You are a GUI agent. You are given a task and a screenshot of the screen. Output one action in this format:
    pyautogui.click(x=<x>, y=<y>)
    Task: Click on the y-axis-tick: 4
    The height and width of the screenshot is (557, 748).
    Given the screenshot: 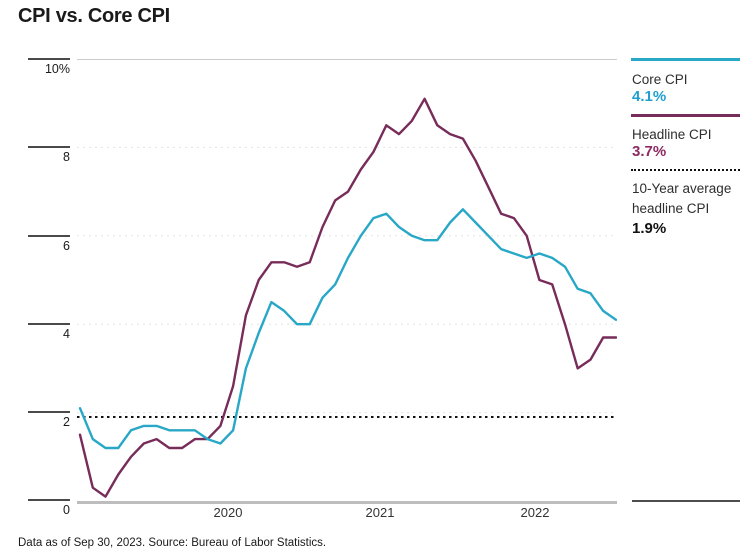 What is the action you would take?
    pyautogui.click(x=49, y=332)
    